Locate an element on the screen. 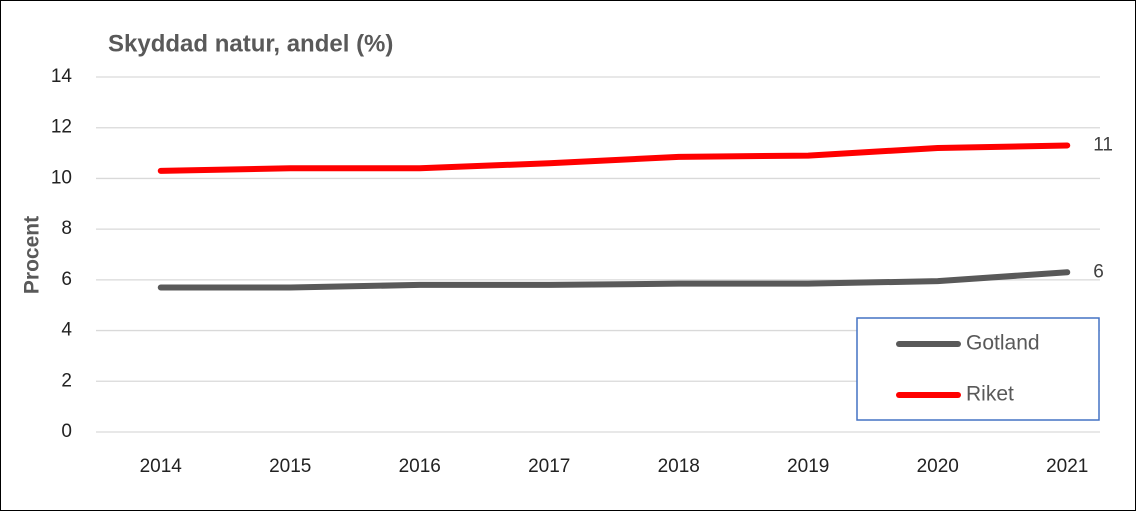 The height and width of the screenshot is (511, 1136). x-tick-label: 2019 is located at coordinates (808, 466).